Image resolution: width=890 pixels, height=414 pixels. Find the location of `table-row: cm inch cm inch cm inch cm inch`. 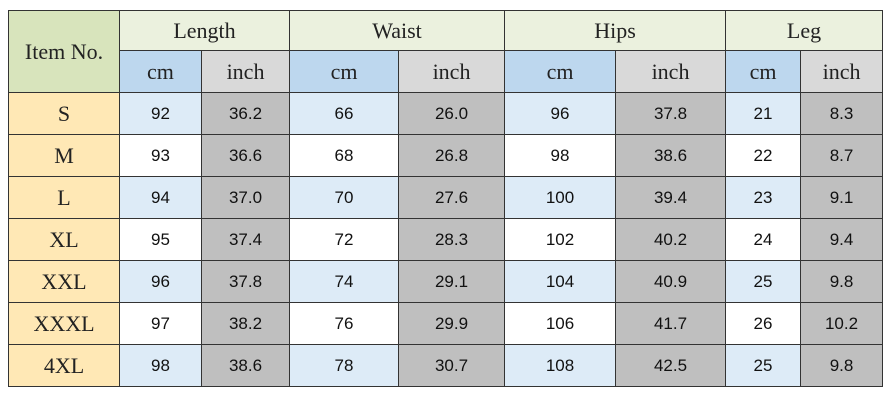

table-row: cm inch cm inch cm inch cm inch is located at coordinates (446, 71).